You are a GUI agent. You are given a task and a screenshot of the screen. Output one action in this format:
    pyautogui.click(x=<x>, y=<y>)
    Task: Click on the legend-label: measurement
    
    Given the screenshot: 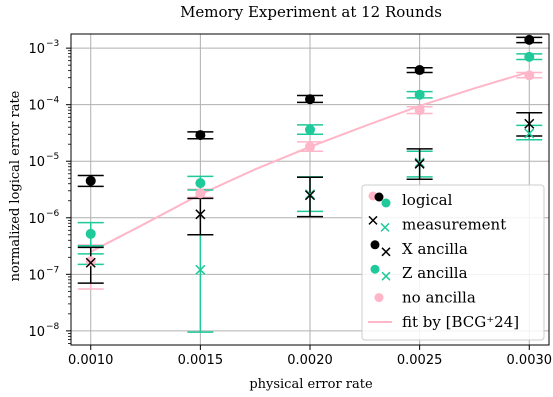 What is the action you would take?
    pyautogui.click(x=454, y=224)
    